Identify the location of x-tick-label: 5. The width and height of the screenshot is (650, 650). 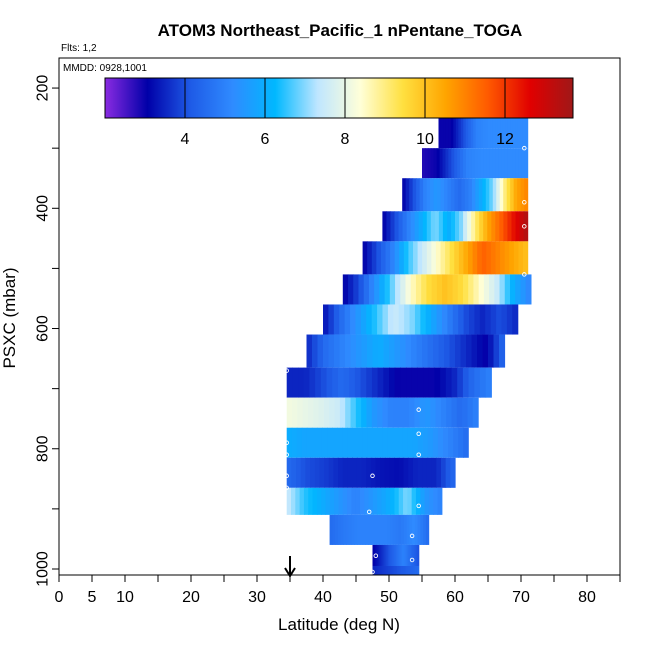
(92, 597).